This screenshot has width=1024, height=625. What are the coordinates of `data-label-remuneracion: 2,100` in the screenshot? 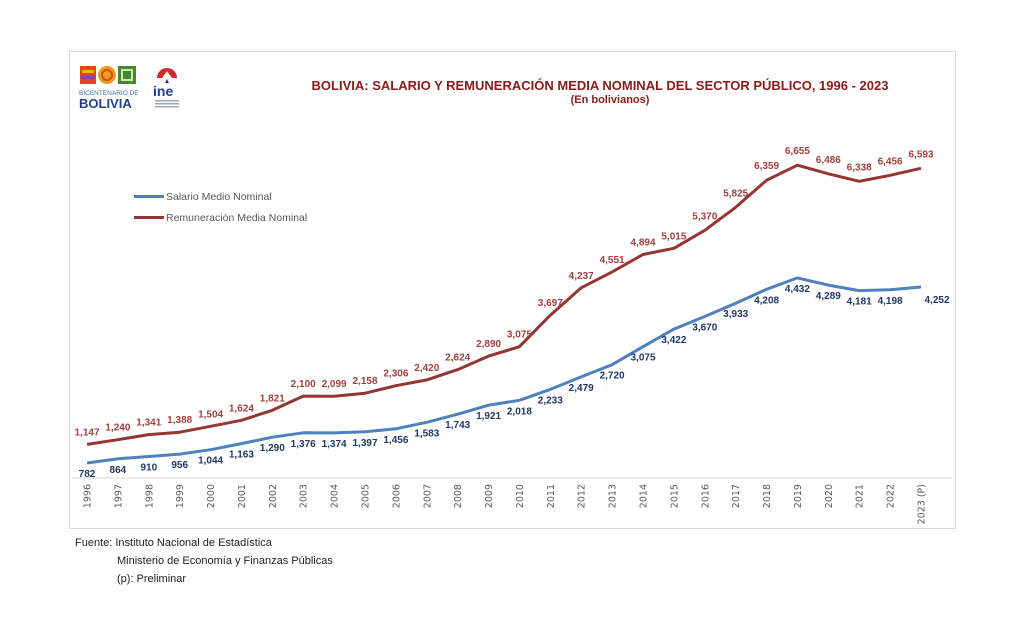 It's located at (303, 384).